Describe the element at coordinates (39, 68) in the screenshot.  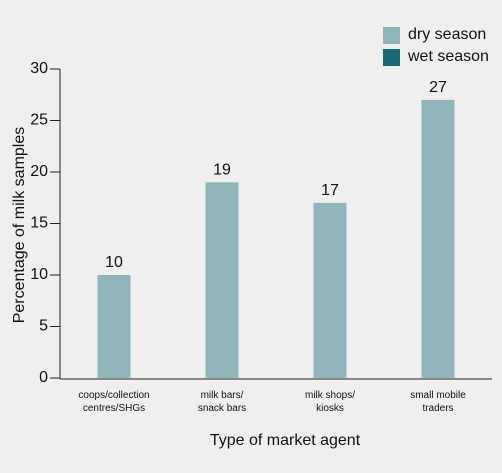
I see `y-tick-label: 30` at that location.